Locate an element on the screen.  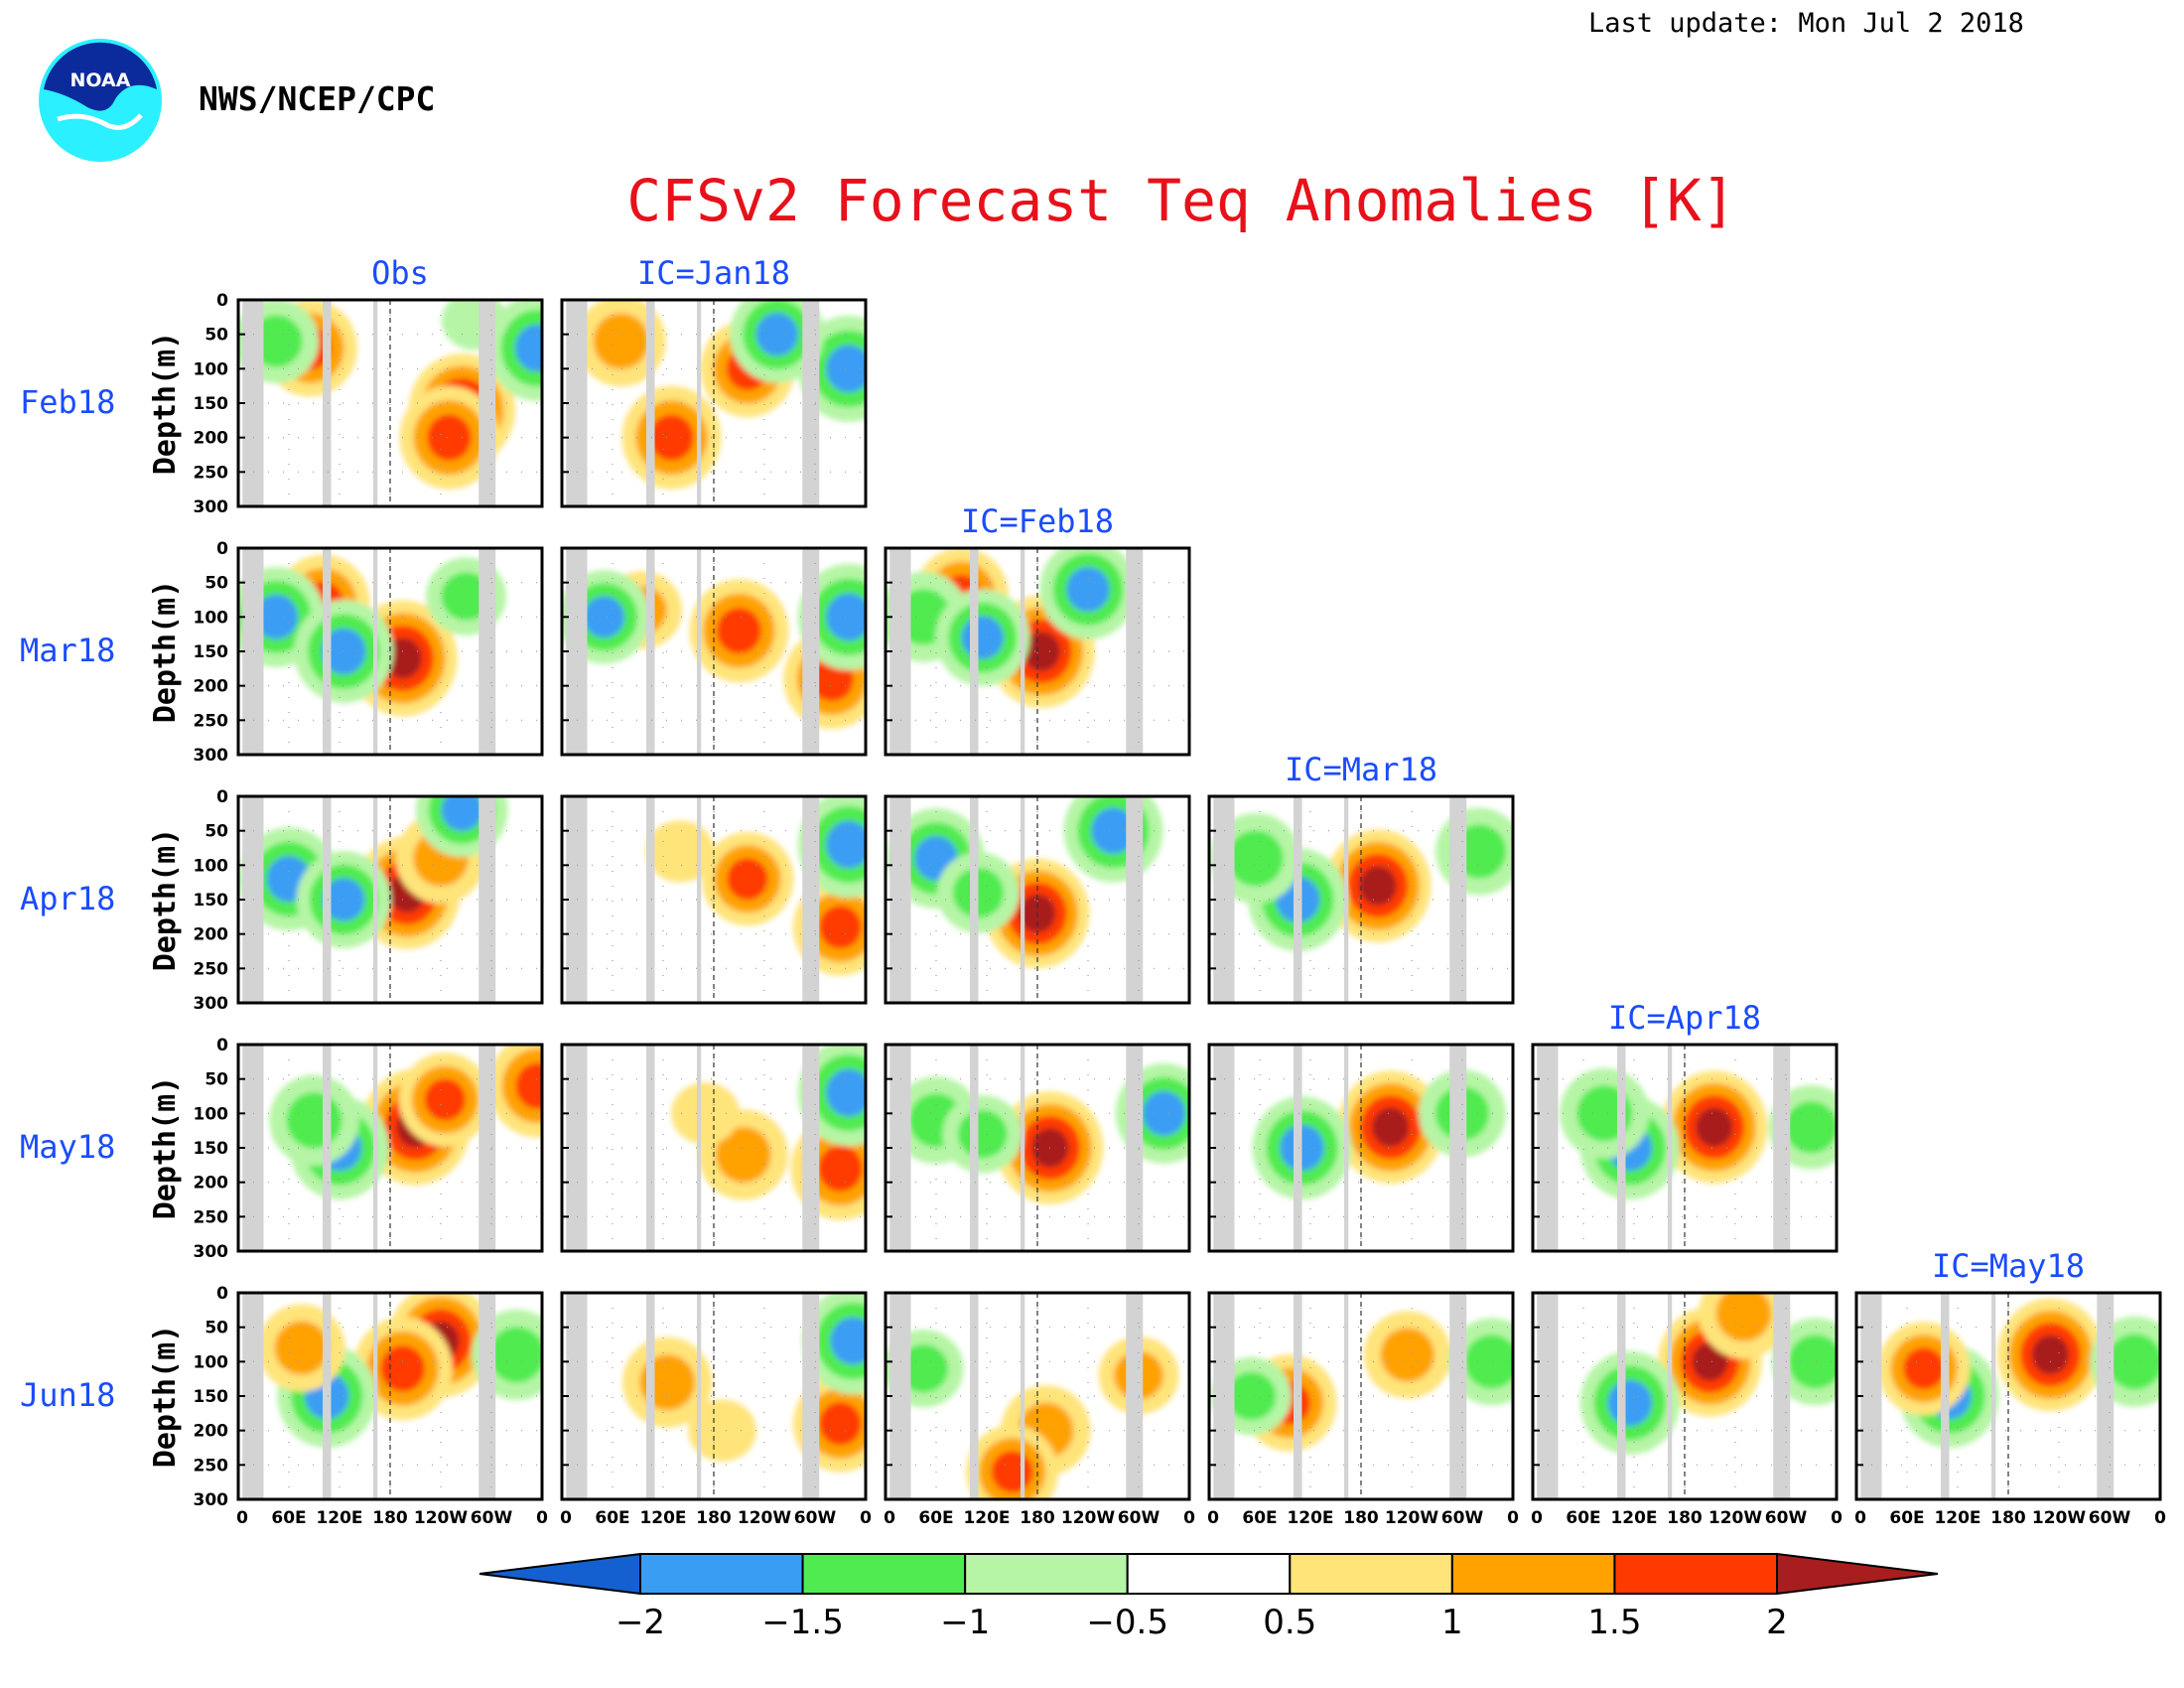
y-tick-label: 50 is located at coordinates (216, 1328).